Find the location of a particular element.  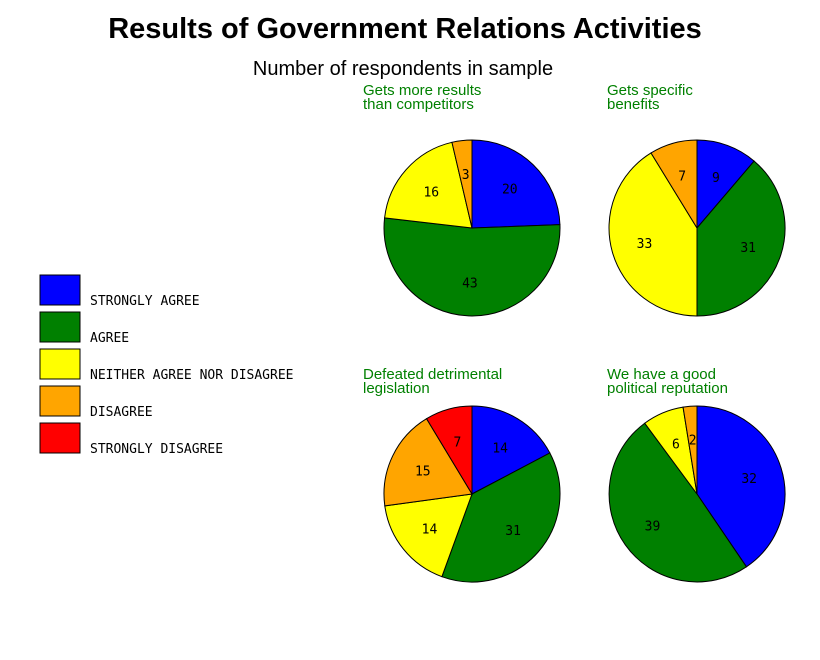

pie-title: Gets specific is located at coordinates (650, 90).